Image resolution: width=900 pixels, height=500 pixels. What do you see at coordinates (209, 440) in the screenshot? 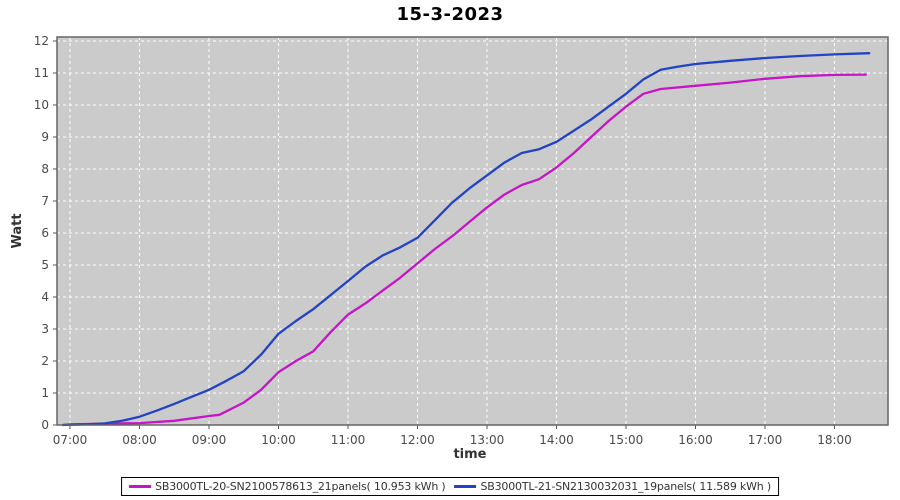
I see `x-tick-label: 09:00` at bounding box center [209, 440].